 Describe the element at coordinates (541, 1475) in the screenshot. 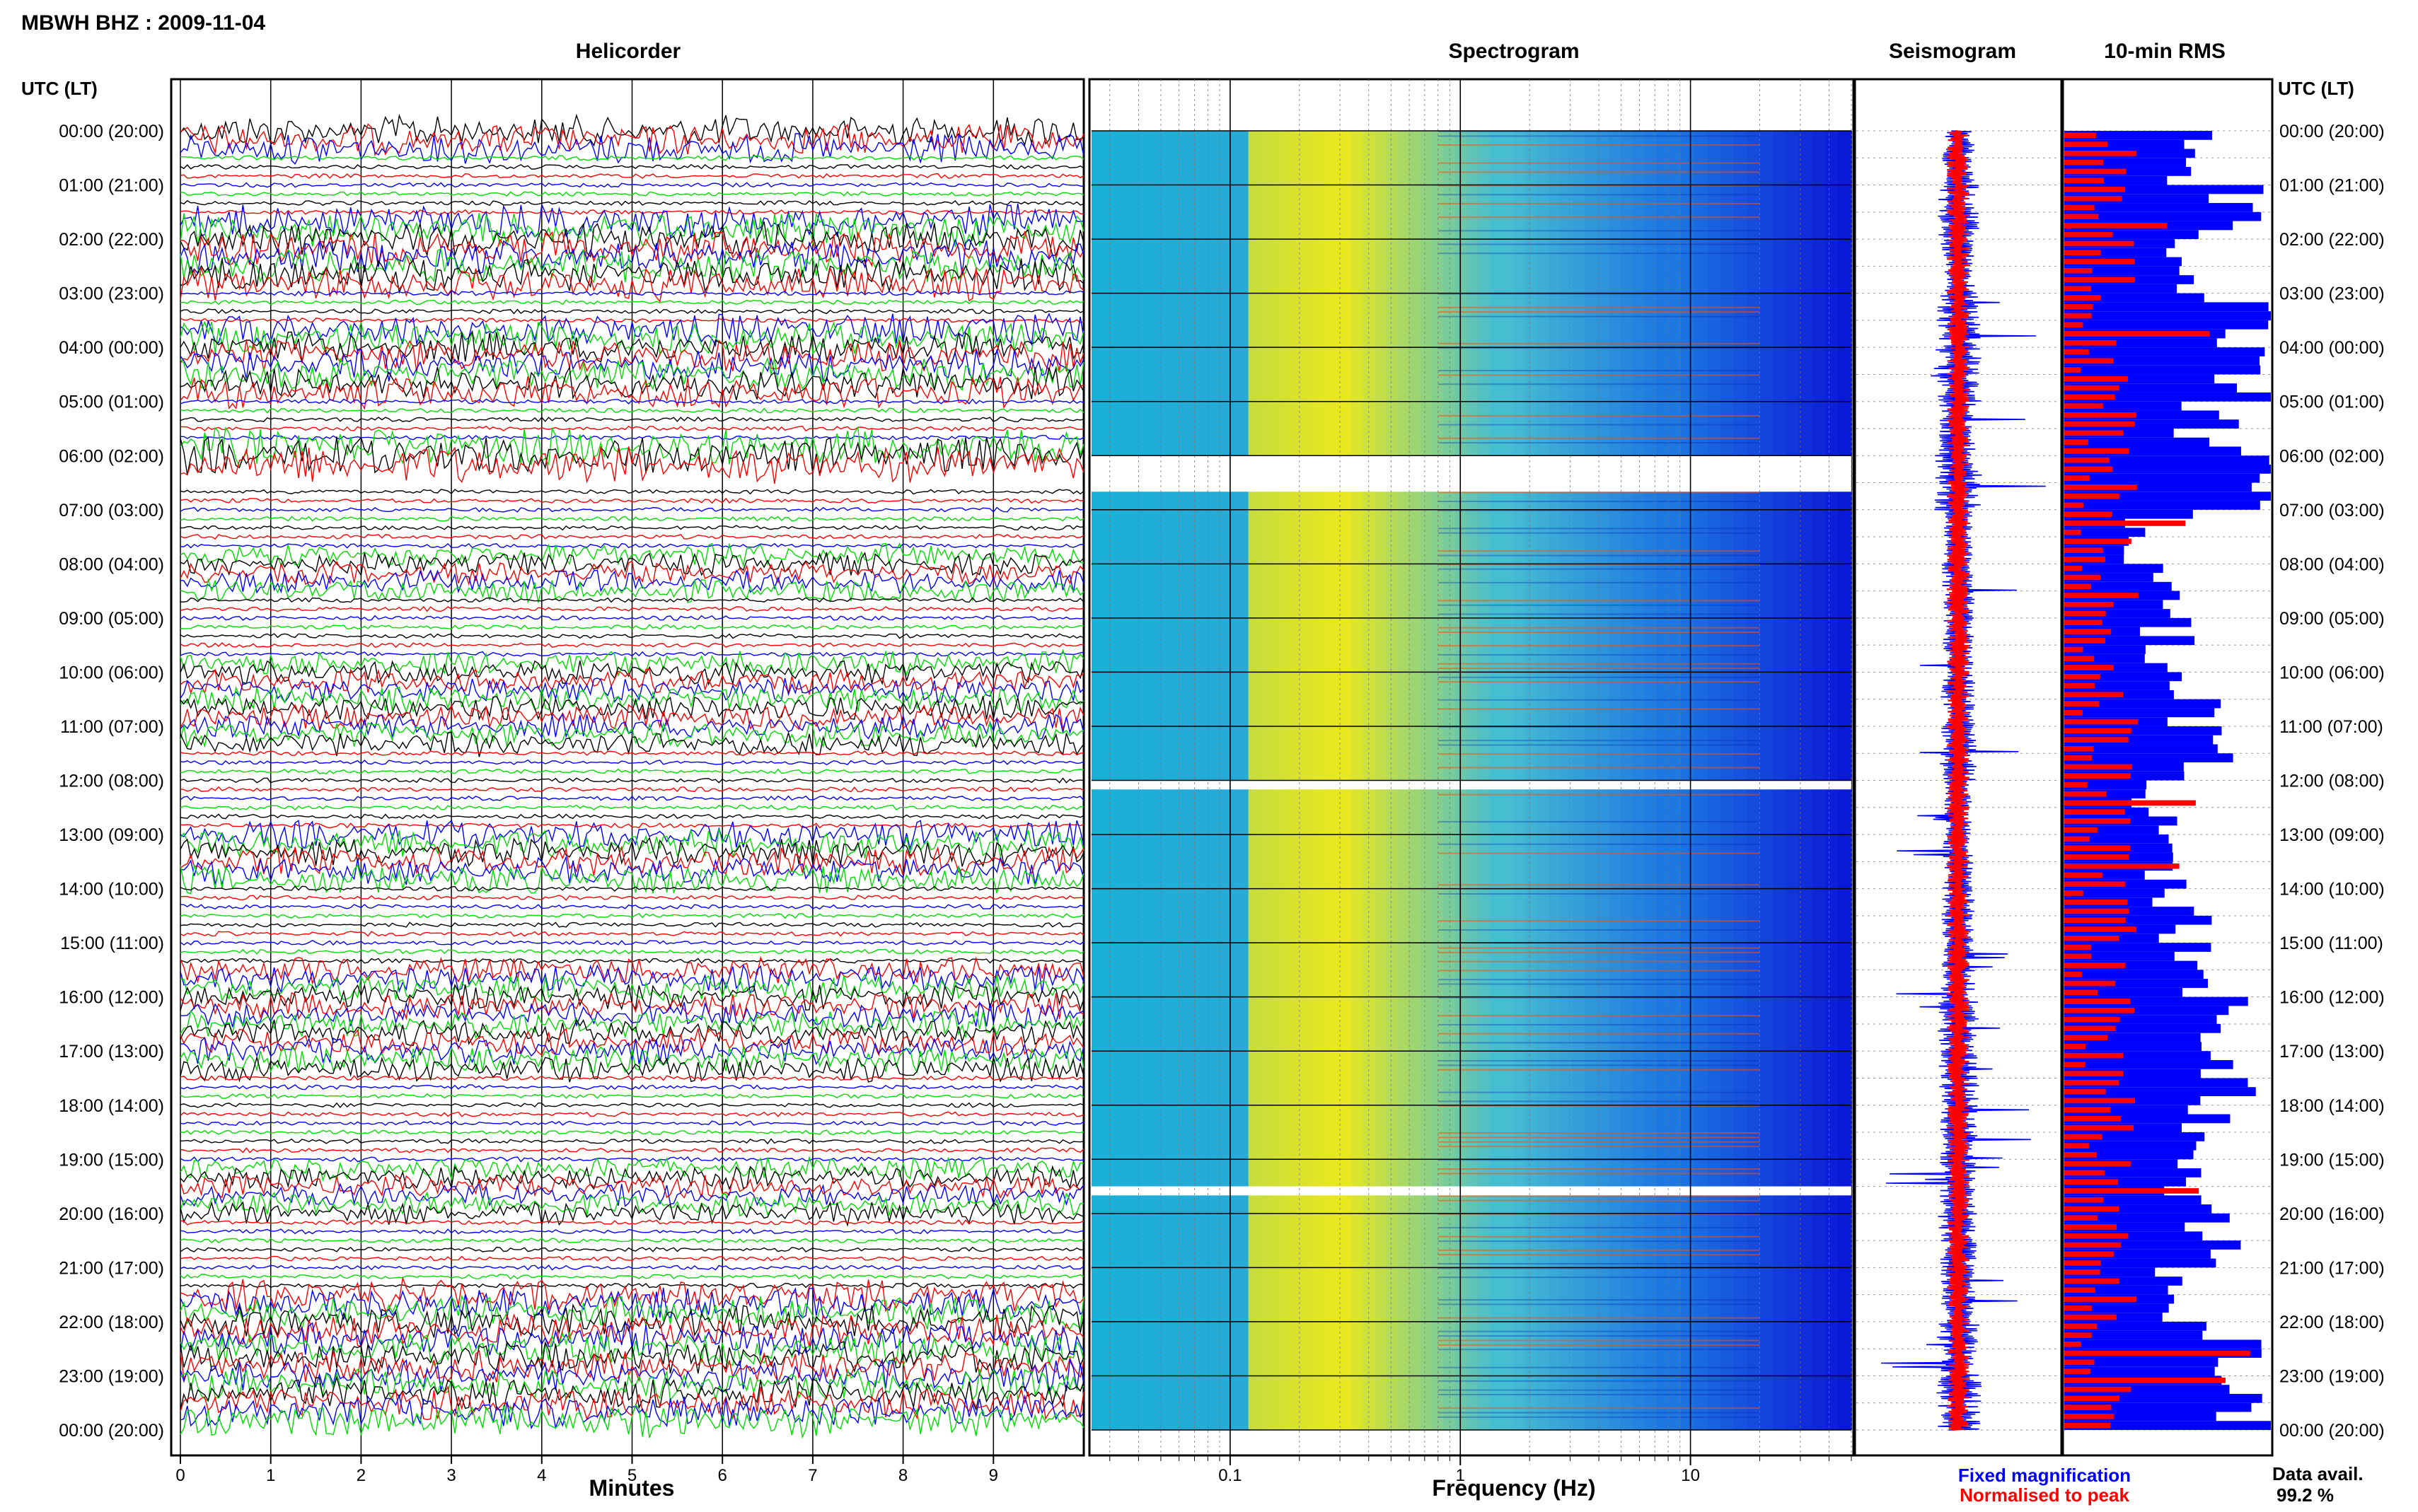

I see `helicorder-x-tick-label: 4` at that location.